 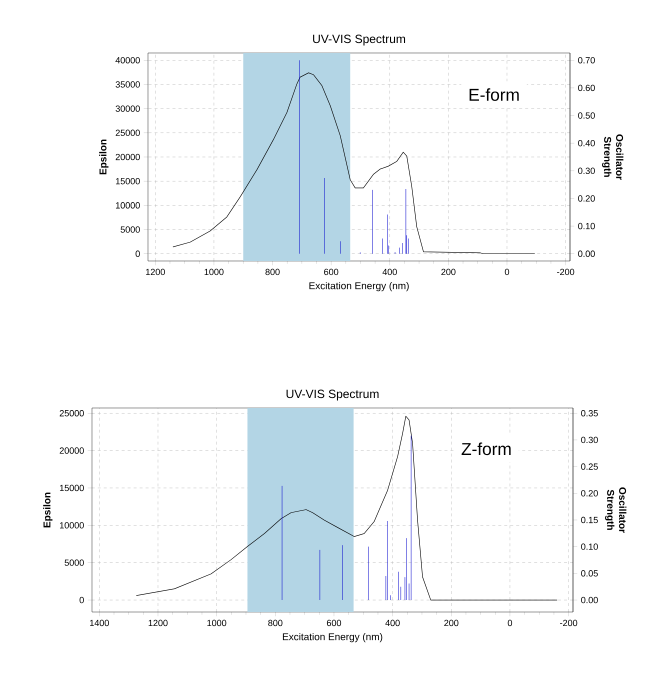 I want to click on line-series, so click(x=354, y=163).